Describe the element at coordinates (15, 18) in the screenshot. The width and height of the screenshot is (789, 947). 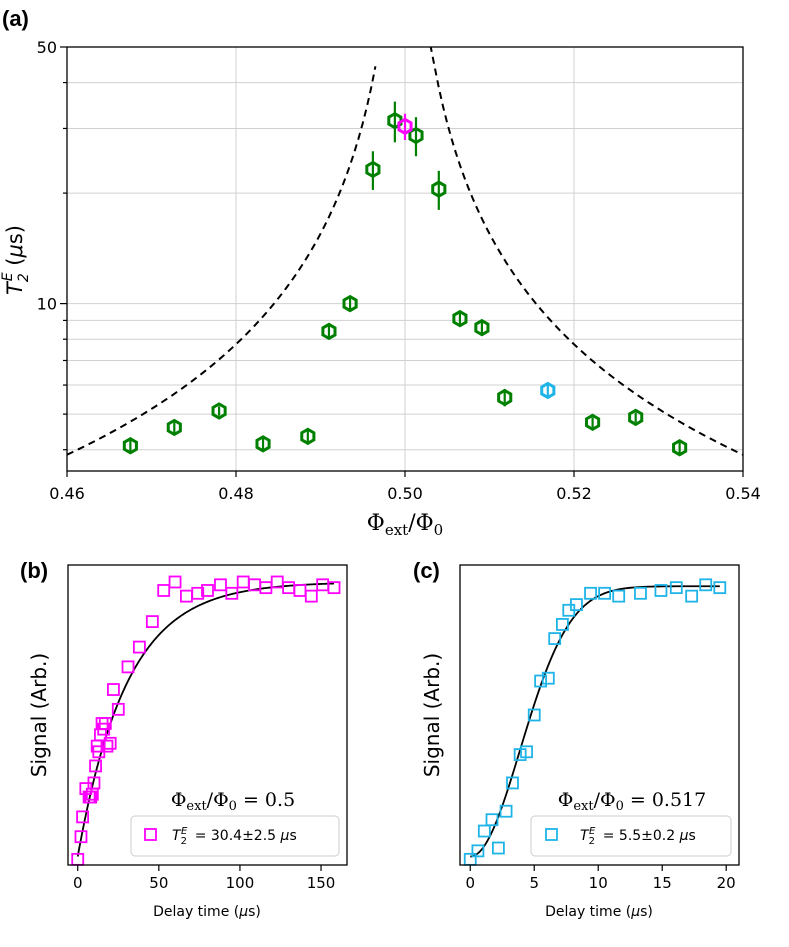
I see `panel-label-a: (a)` at that location.